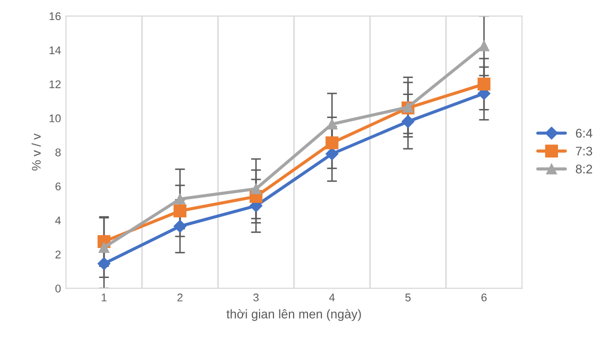 The height and width of the screenshot is (356, 600). What do you see at coordinates (36, 151) in the screenshot?
I see `y-axis-title: % v / v` at bounding box center [36, 151].